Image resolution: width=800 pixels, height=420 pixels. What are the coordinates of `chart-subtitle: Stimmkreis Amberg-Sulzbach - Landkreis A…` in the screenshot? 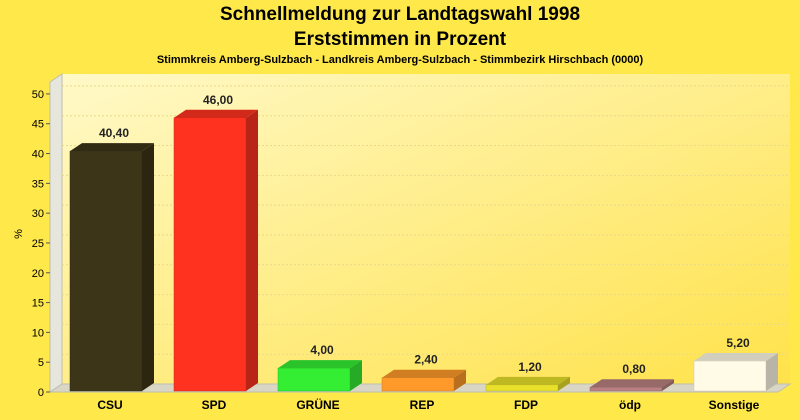 It's located at (400, 60).